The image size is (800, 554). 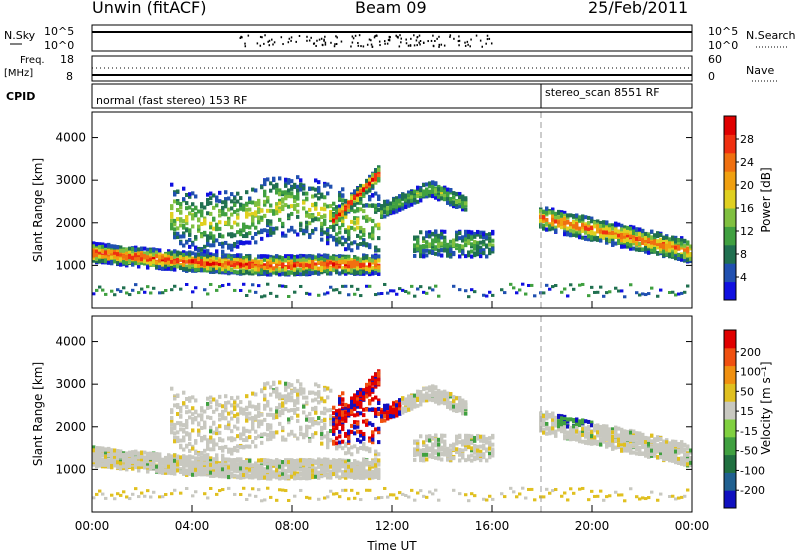 I want to click on nsearch-tick-low: 10^0, so click(x=723, y=45).